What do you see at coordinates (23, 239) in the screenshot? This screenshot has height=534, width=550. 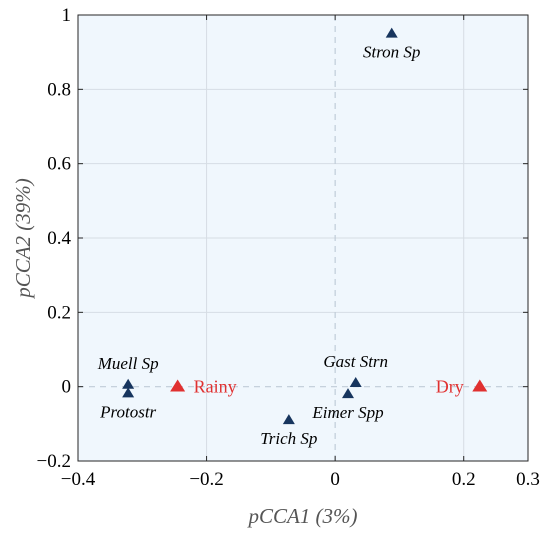 I see `y-axis-title: pCCA2 (39%)` at bounding box center [23, 239].